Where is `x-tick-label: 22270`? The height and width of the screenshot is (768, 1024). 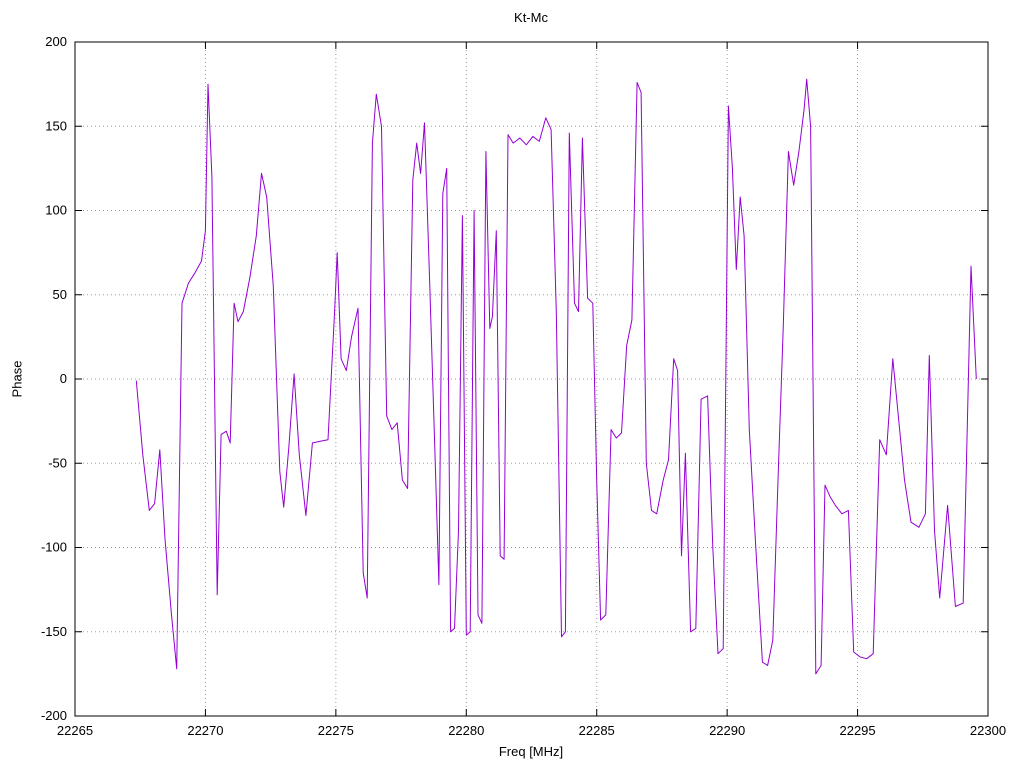 x-tick-label: 22270 is located at coordinates (205, 730).